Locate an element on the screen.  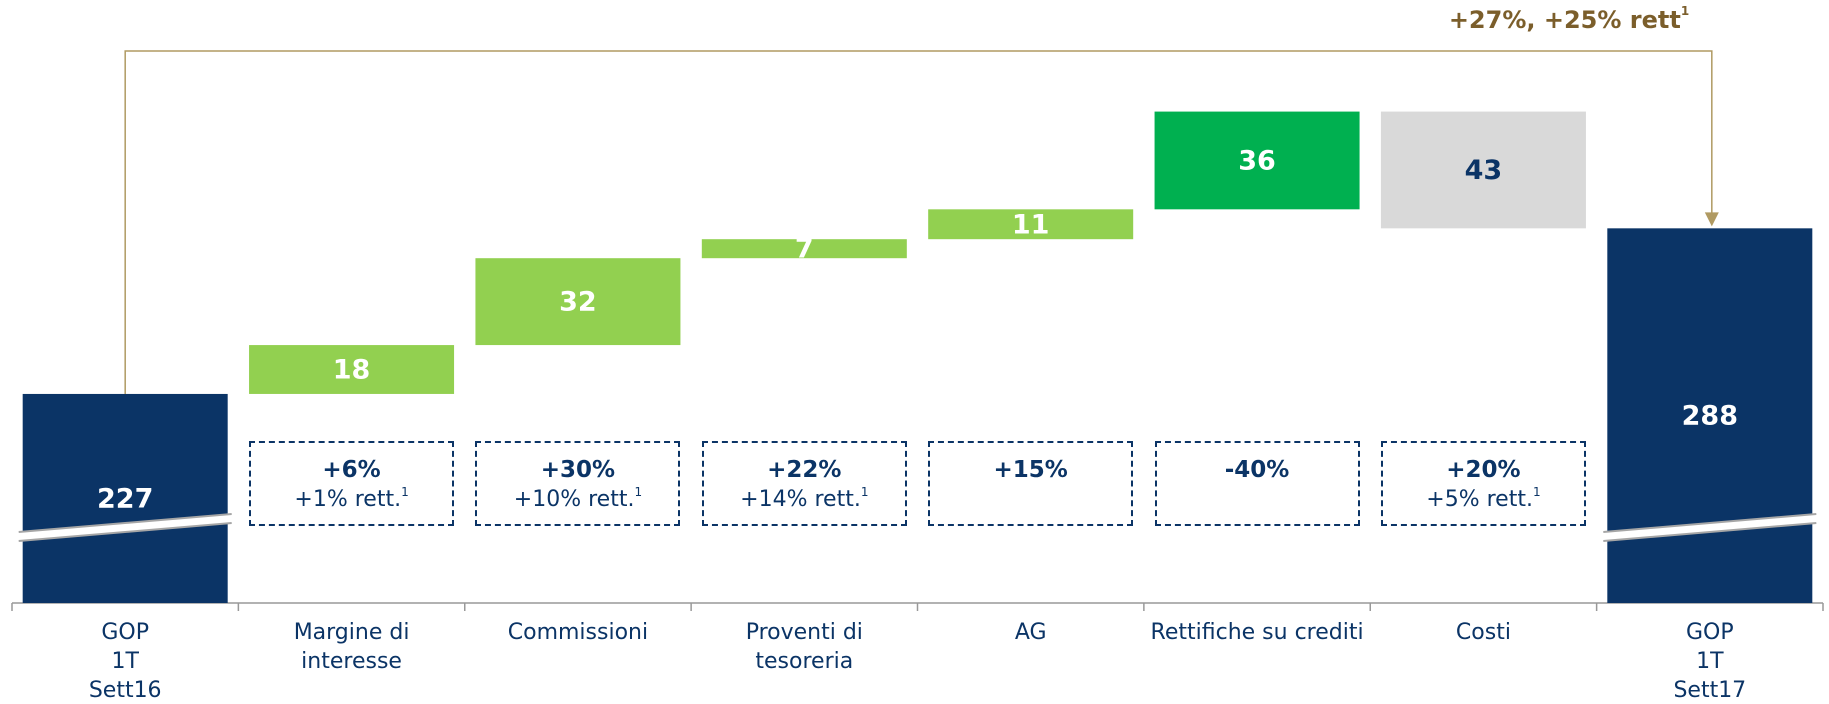
change-sub: +10% rett.1 is located at coordinates (577, 498).